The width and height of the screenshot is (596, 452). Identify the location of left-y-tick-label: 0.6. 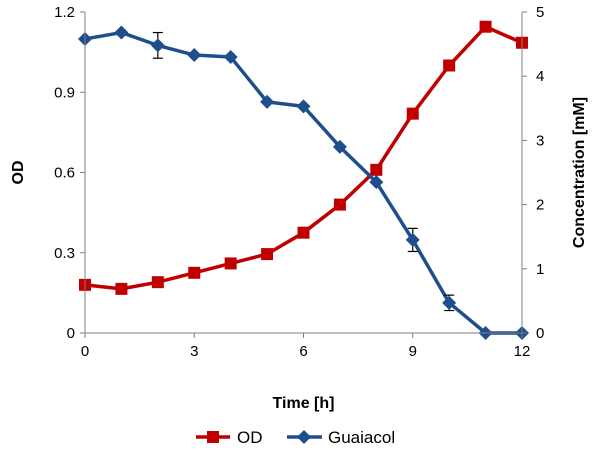
(64, 173).